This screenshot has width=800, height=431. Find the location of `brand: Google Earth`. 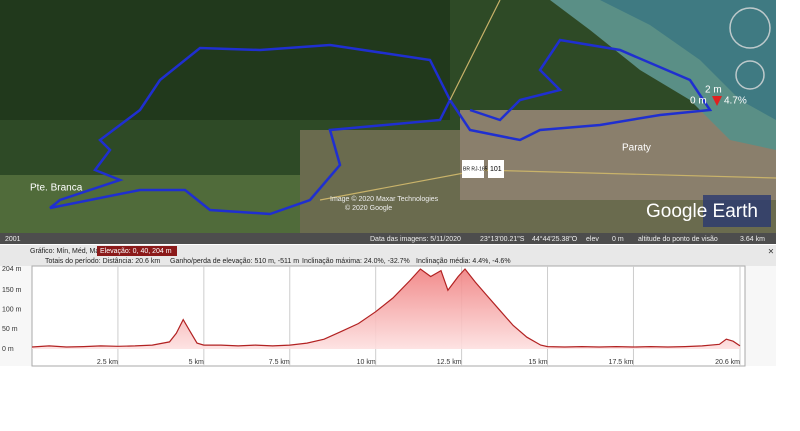

brand: Google Earth is located at coordinates (702, 211).